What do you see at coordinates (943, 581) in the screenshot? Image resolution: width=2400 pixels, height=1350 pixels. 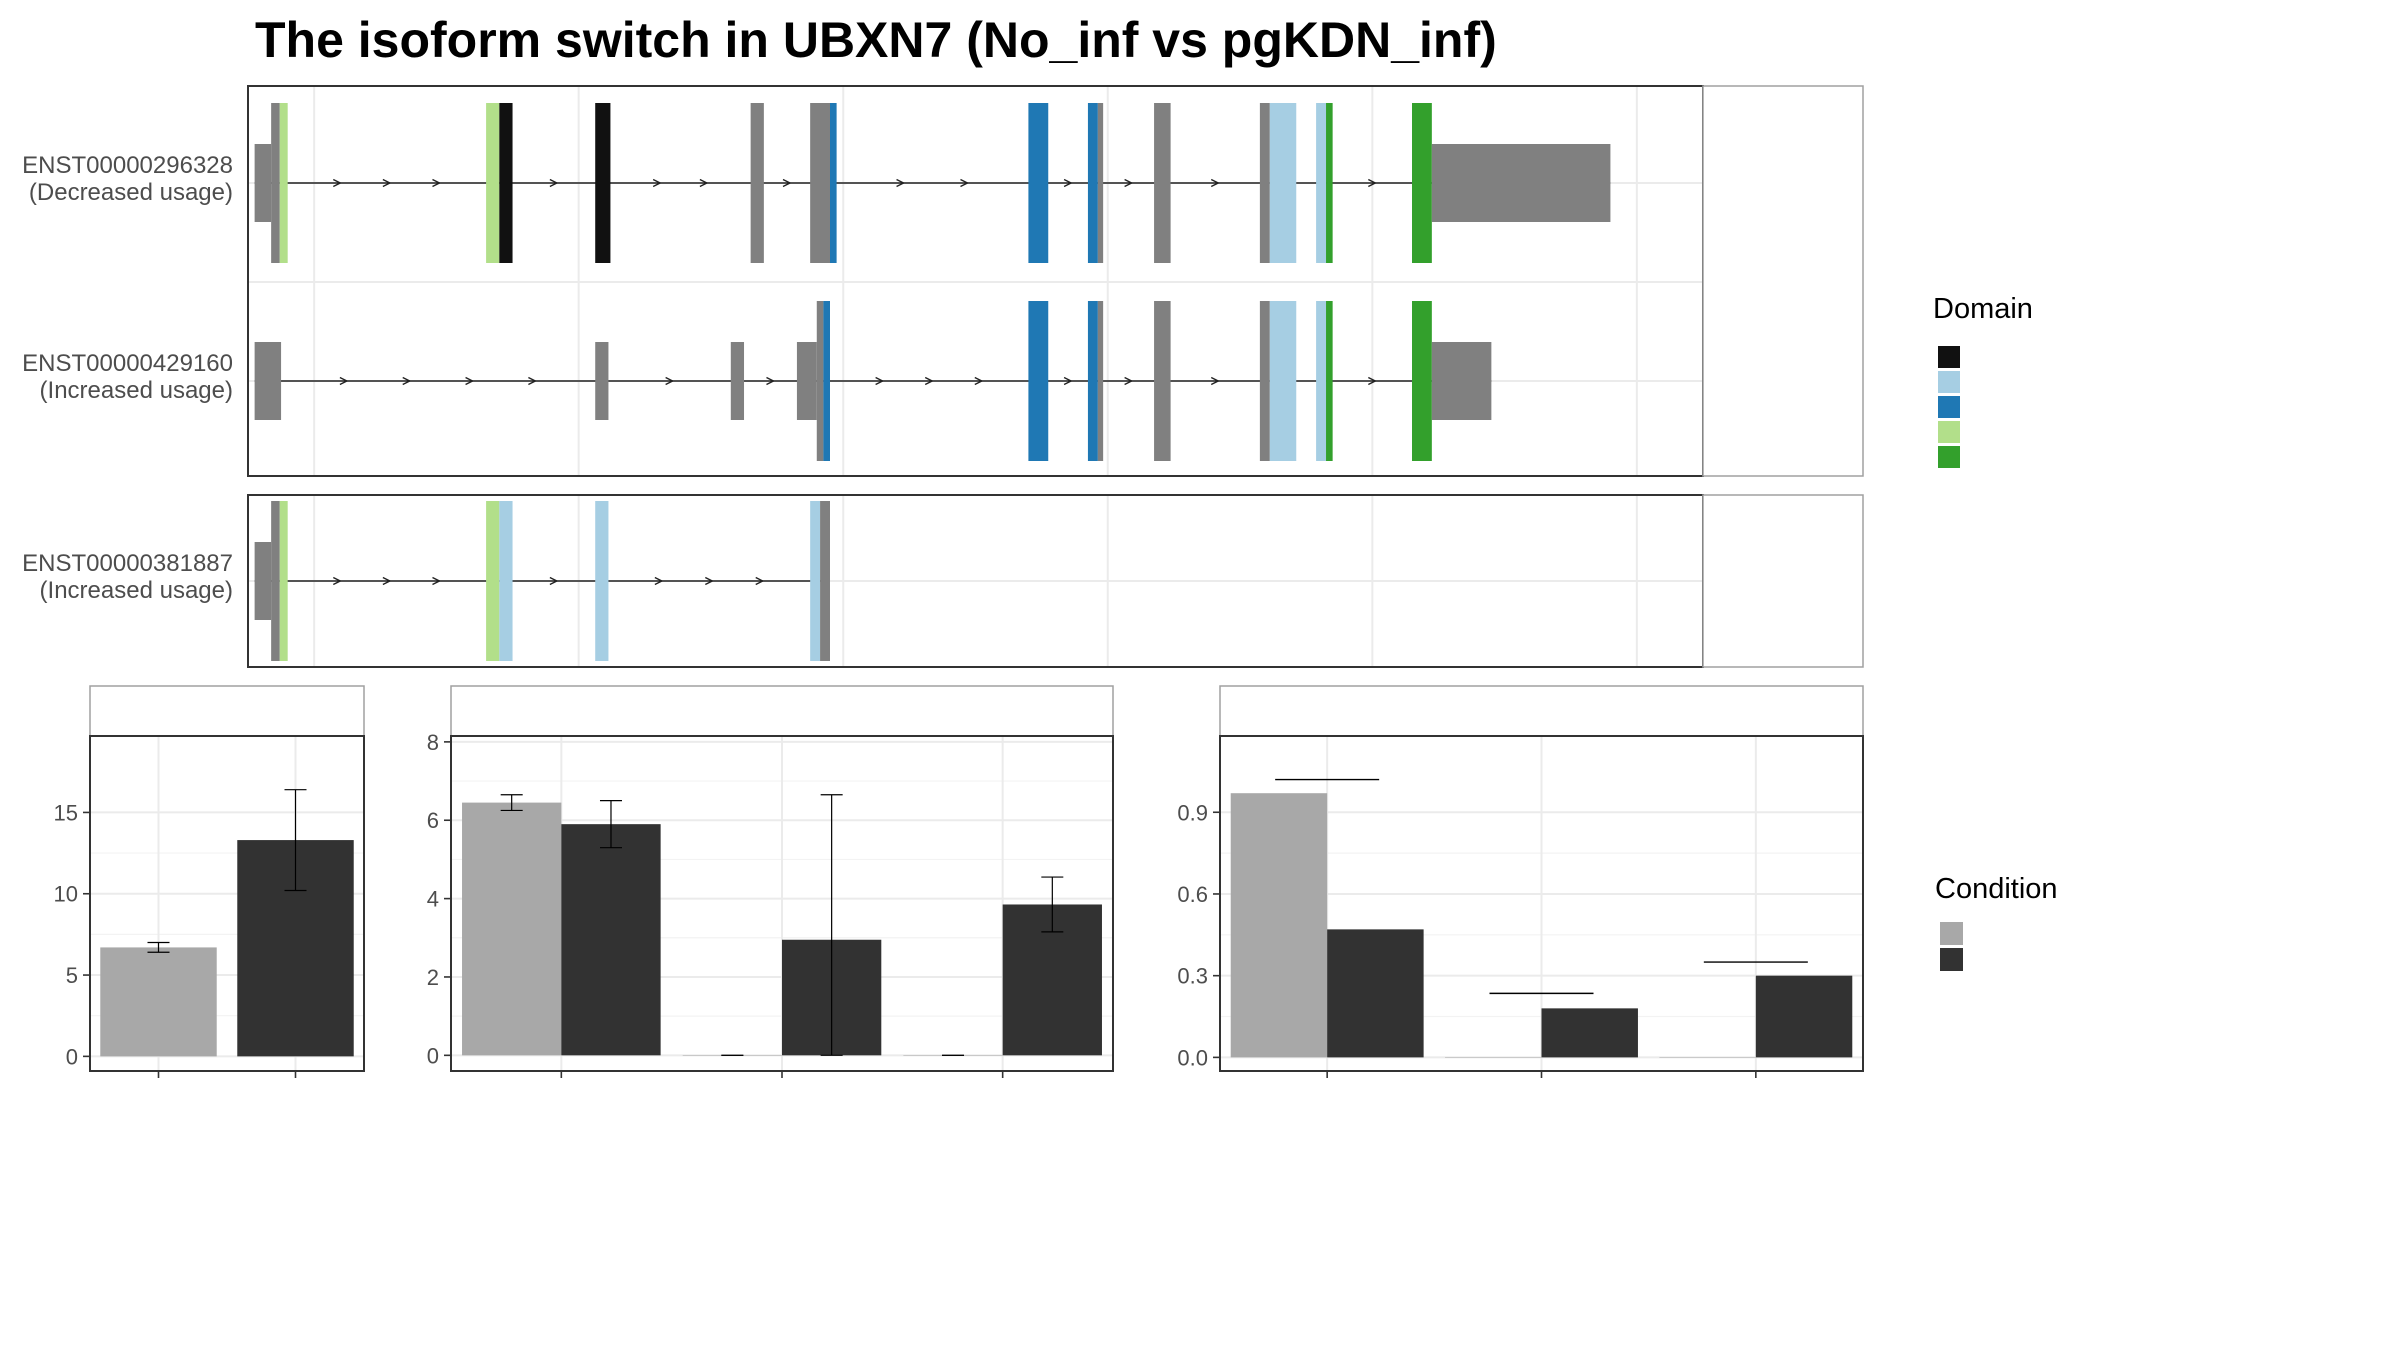 I see `structure-panel-non-coding: ENST00000381887(Increased usage)` at bounding box center [943, 581].